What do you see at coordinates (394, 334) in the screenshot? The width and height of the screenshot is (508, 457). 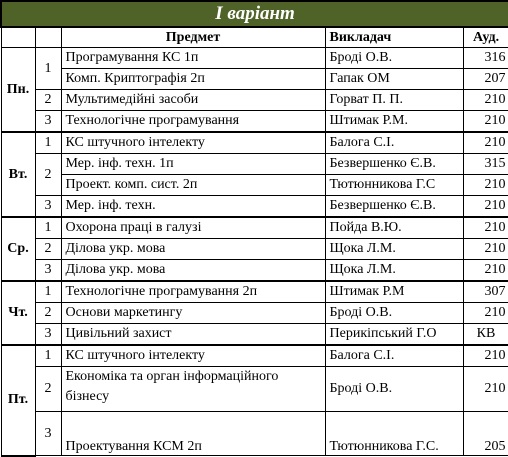 I see `teacher-cell: Перикіпський Г.О` at bounding box center [394, 334].